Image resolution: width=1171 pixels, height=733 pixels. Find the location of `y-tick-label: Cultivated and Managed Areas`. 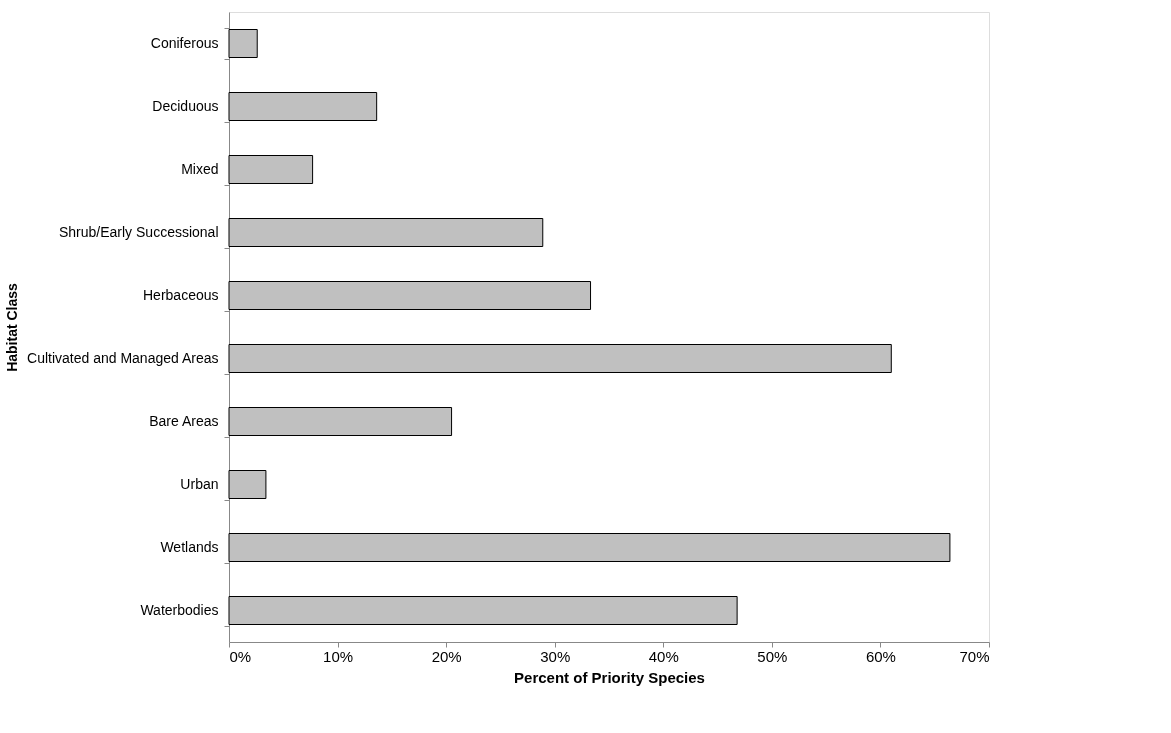

y-tick-label: Cultivated and Managed Areas is located at coordinates (123, 358).